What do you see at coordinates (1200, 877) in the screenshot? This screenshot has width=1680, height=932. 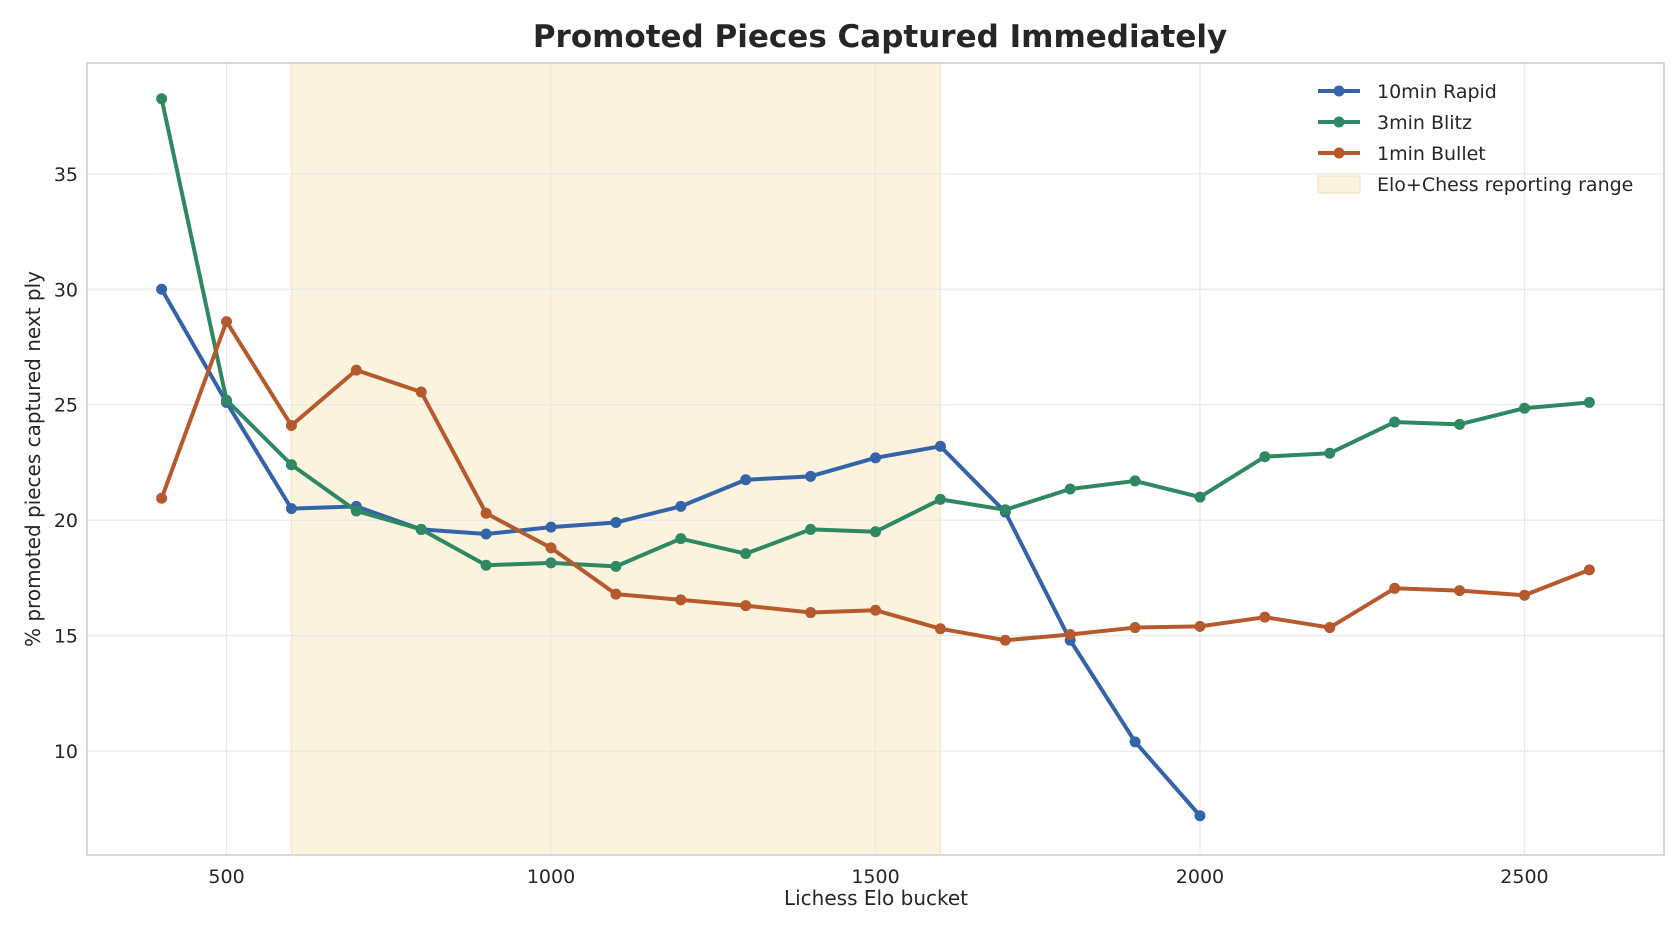 I see `x-tick-label: 2000` at bounding box center [1200, 877].